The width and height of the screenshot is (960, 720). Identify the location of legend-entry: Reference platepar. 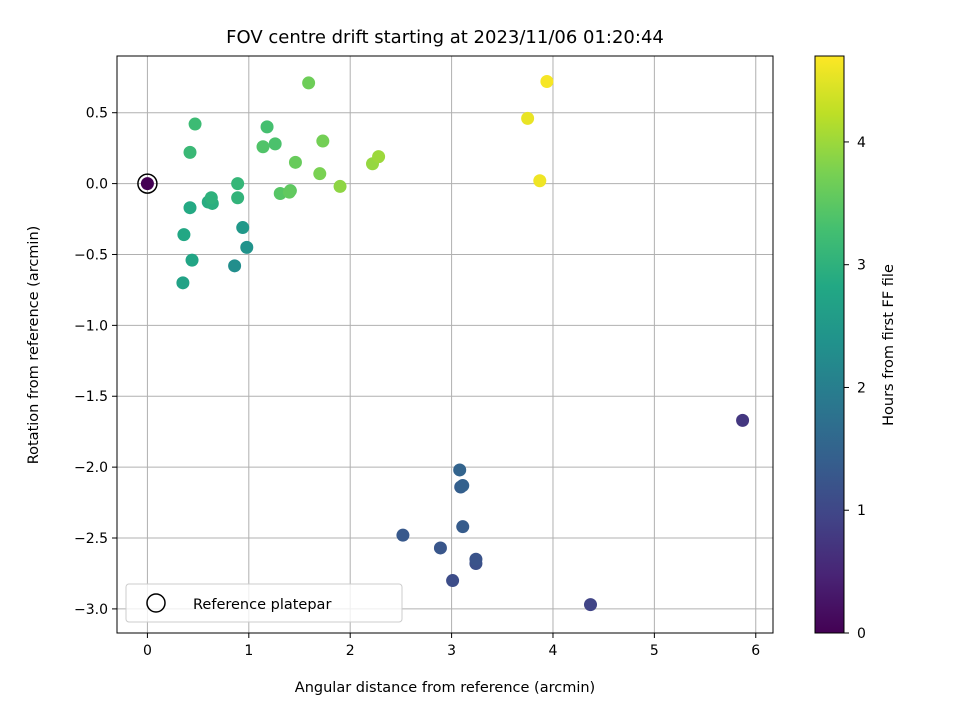
(262, 605).